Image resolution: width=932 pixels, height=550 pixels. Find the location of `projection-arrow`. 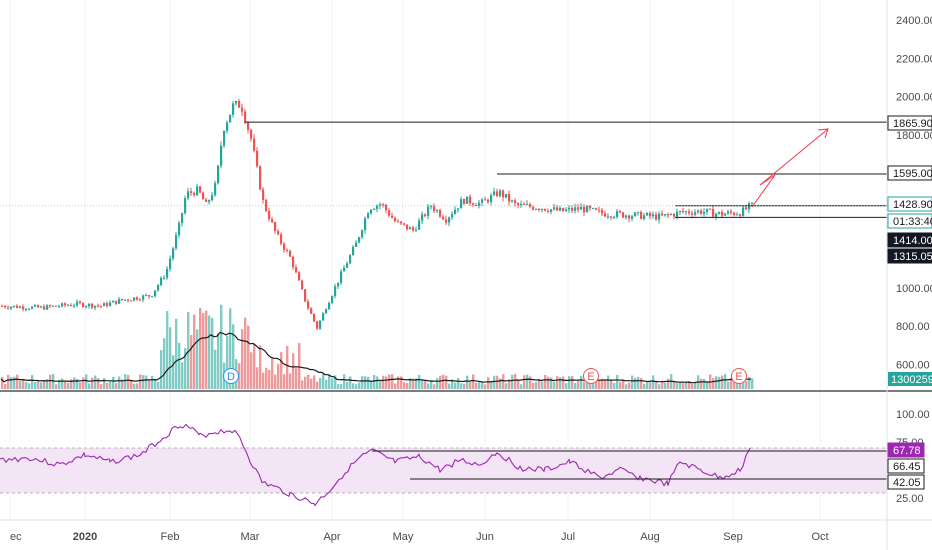

projection-arrow is located at coordinates (790, 168).